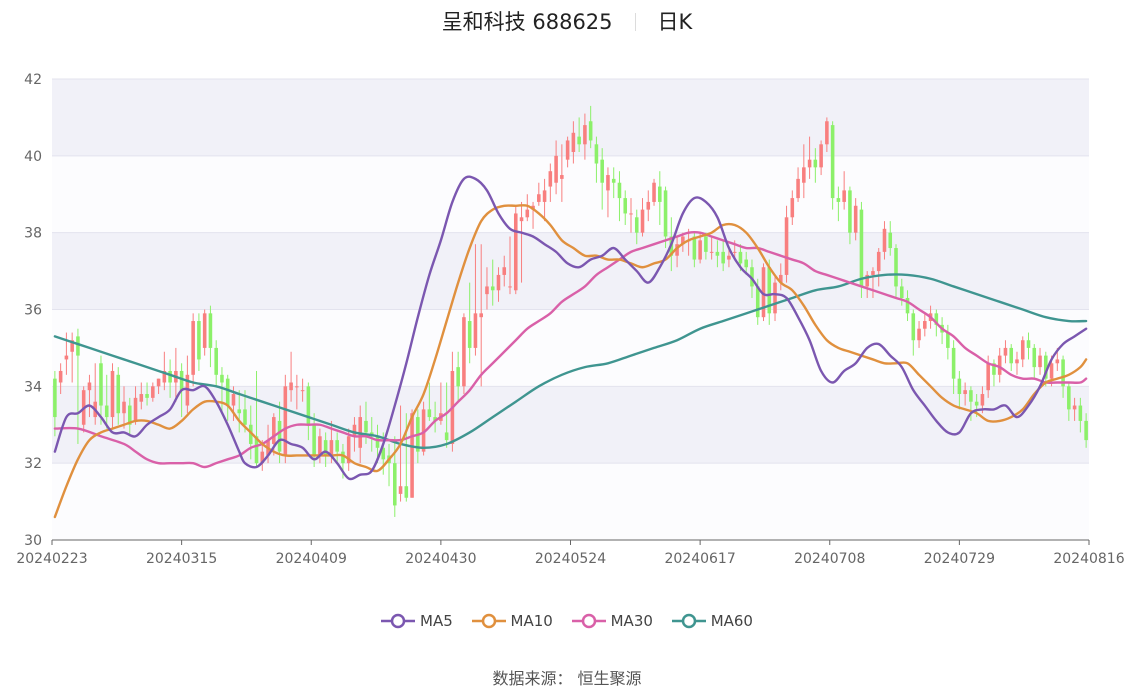  I want to click on title-separator, so click(635, 22).